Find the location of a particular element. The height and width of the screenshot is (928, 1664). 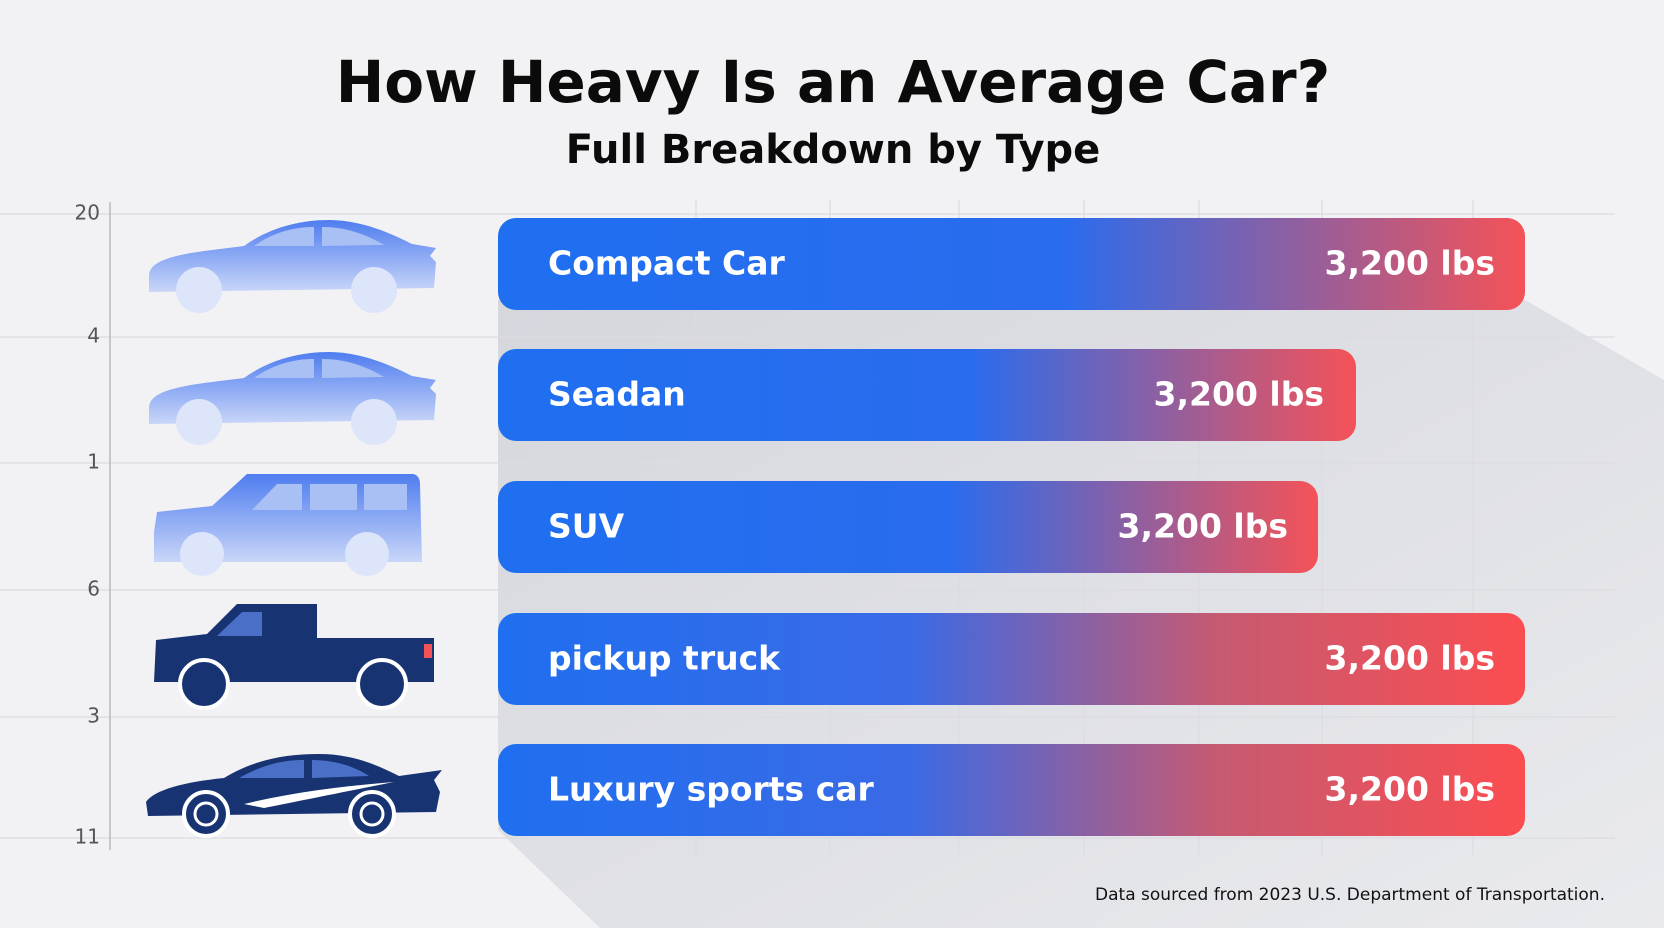

axis-label: 6 is located at coordinates (93, 589).